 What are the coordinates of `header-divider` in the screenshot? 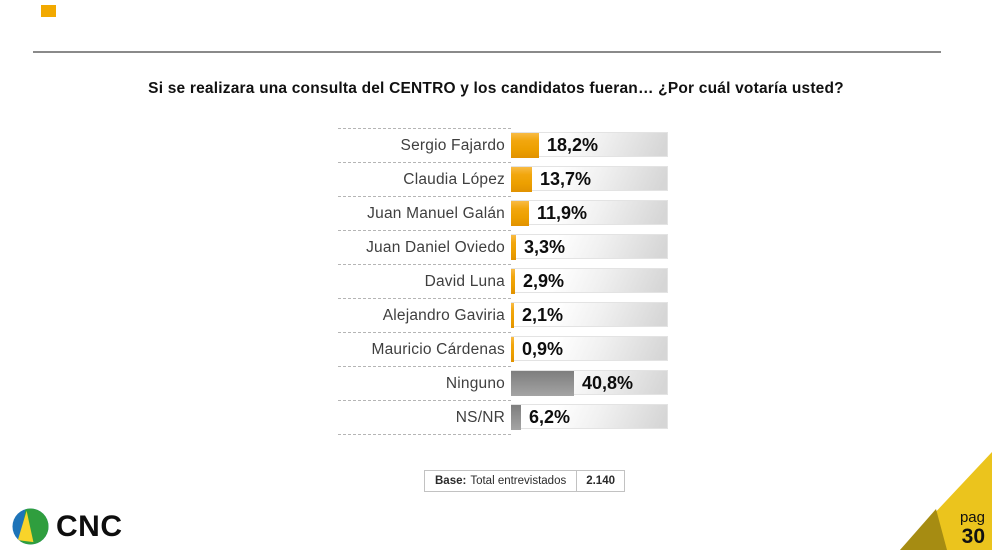 It's located at (487, 52).